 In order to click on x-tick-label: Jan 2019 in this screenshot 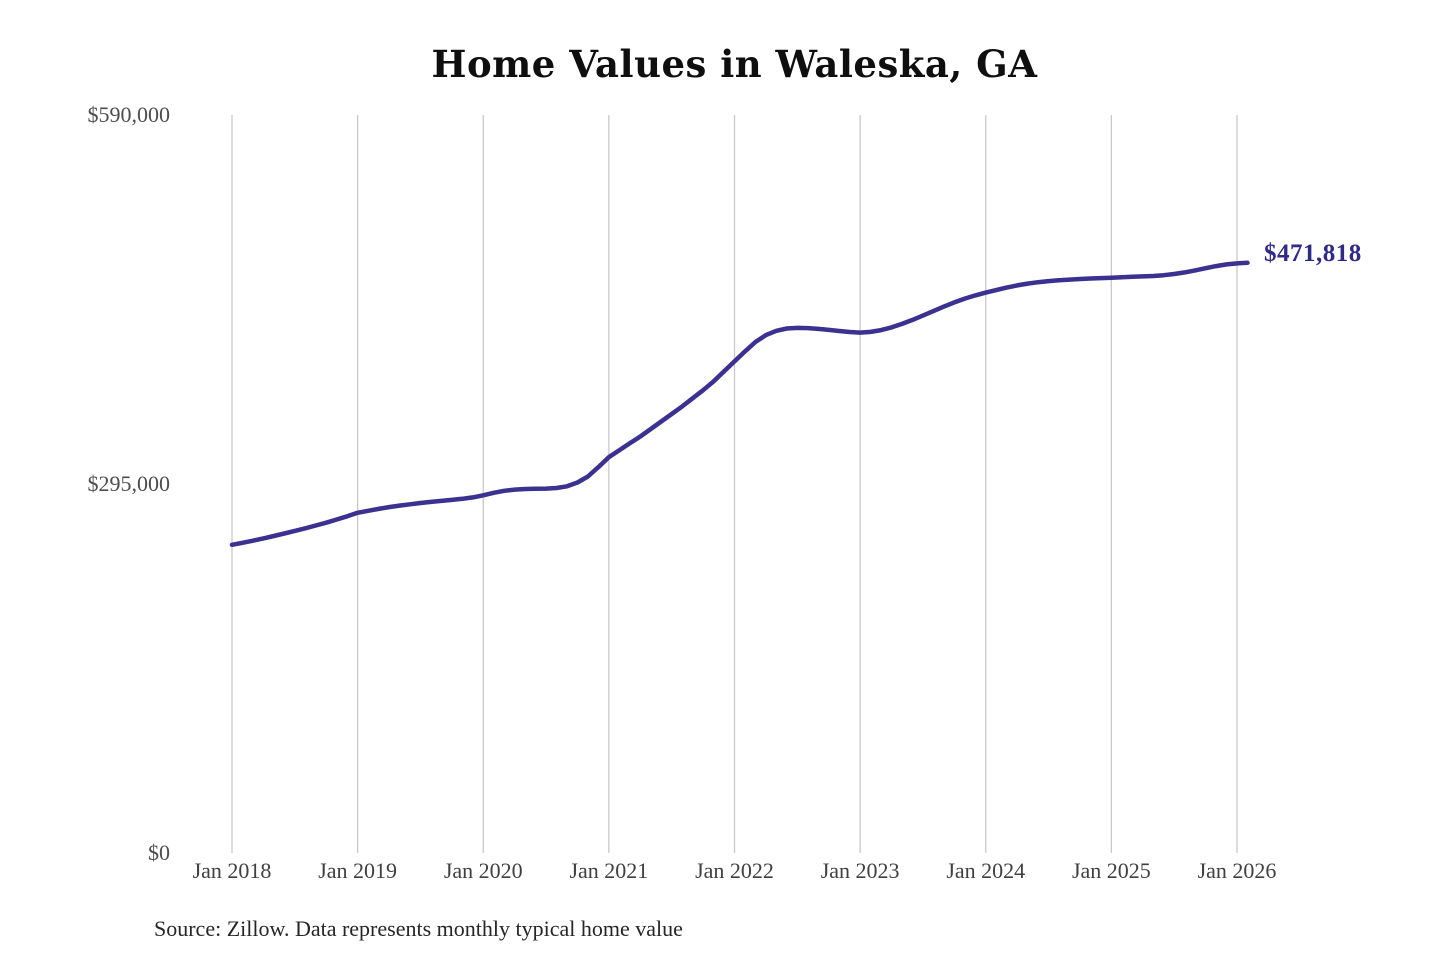, I will do `click(358, 870)`.